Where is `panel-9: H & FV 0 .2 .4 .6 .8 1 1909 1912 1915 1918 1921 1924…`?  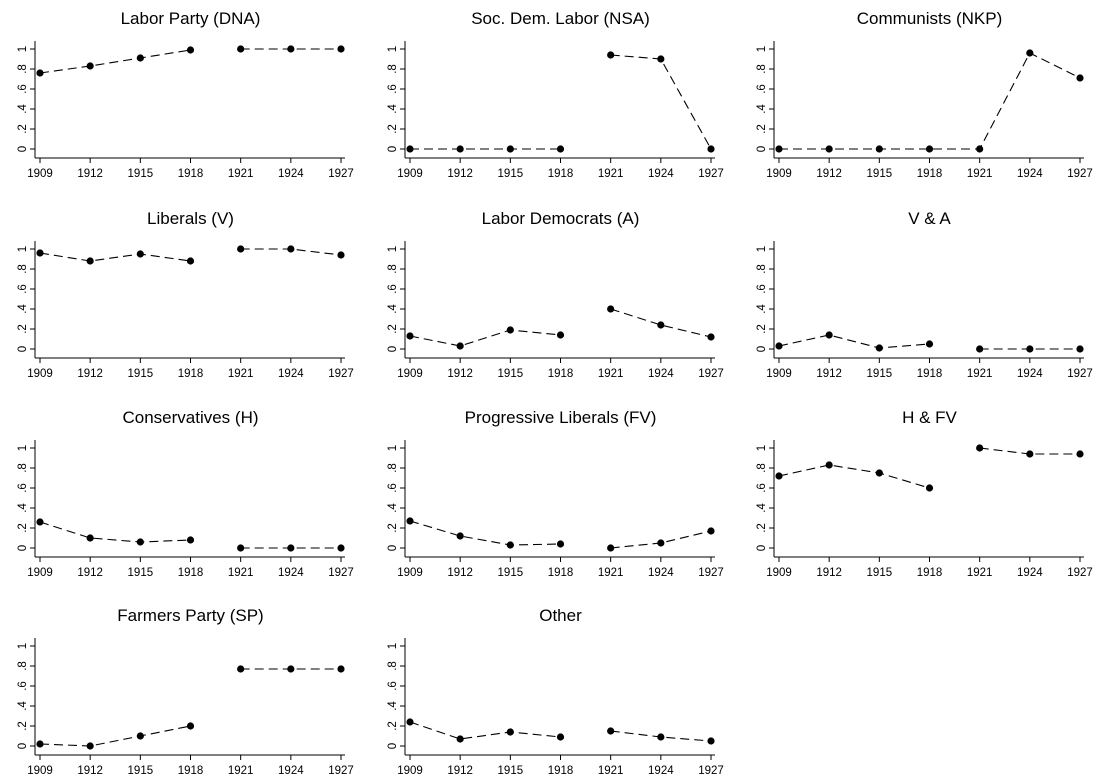
panel-9: H & FV 0 .2 .4 .6 .8 1 1909 1912 1915 1918 1921 1924… is located at coordinates (924, 493).